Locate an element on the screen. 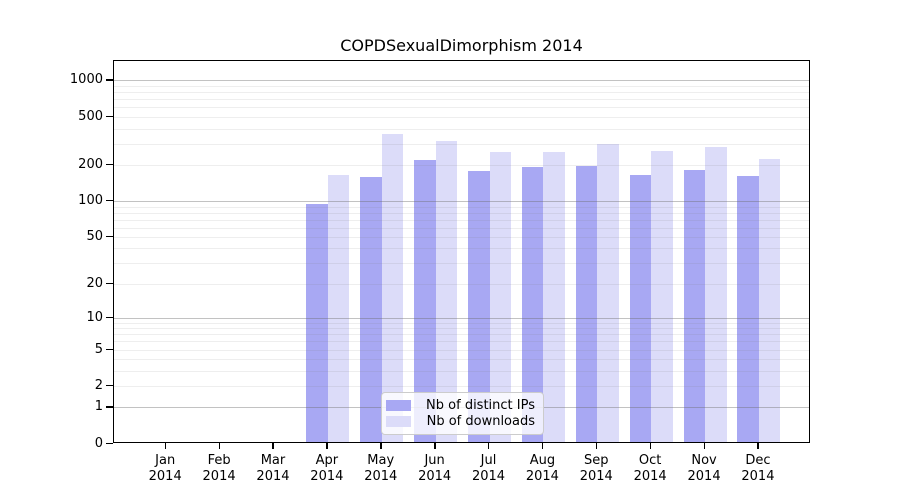 Image resolution: width=900 pixels, height=500 pixels. x-tick-mark-dec is located at coordinates (758, 446).